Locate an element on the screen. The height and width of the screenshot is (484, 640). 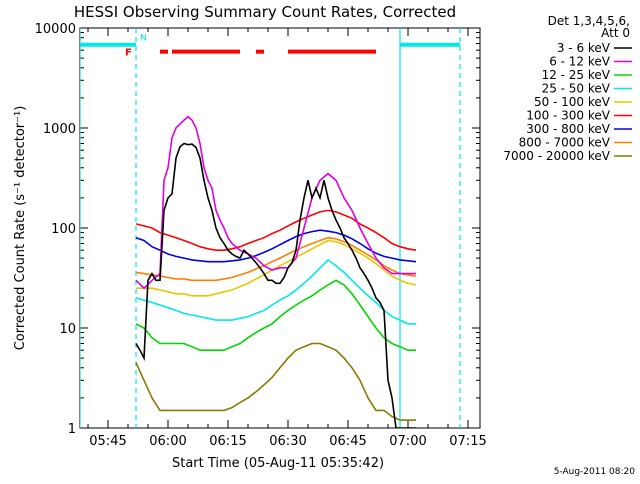
legend-label: 3 - 6 keV is located at coordinates (584, 48).